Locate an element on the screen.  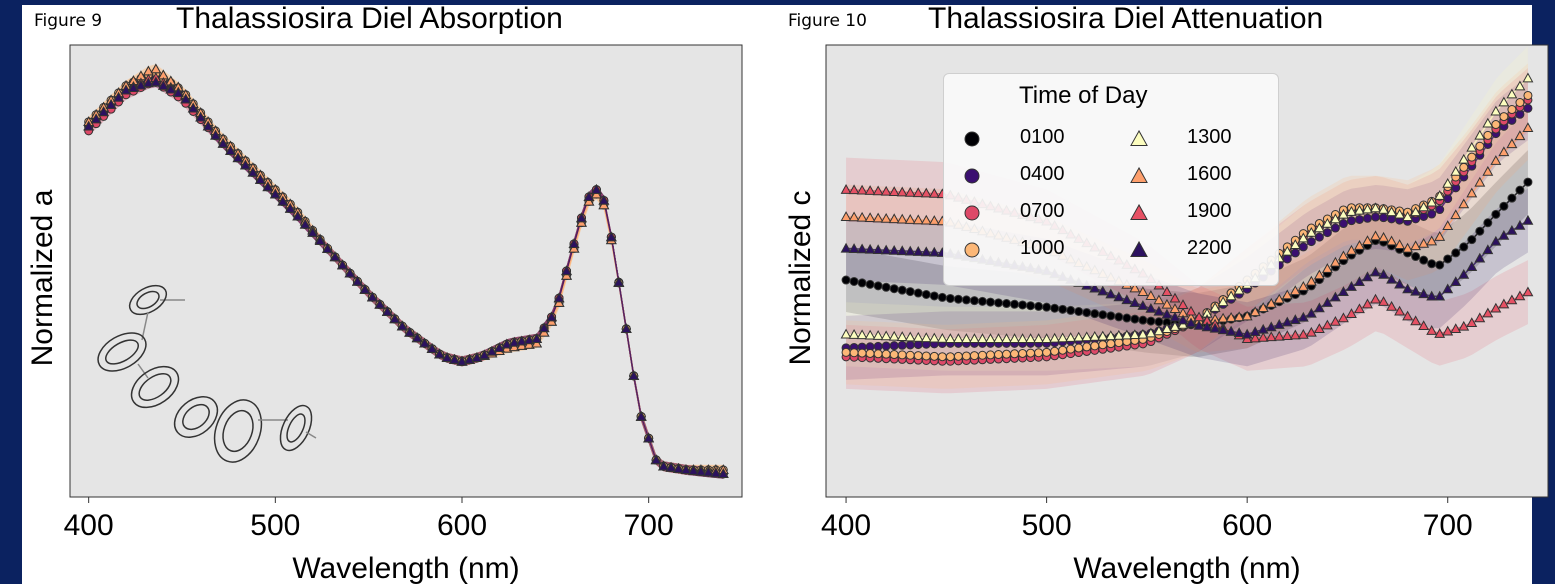
legend-label: 0100 is located at coordinates (1042, 137).